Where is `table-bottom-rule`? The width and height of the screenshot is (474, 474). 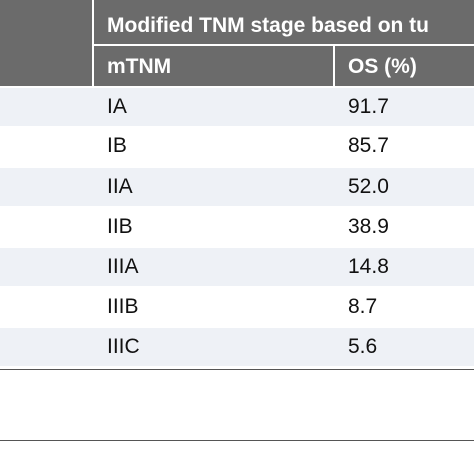
table-bottom-rule is located at coordinates (237, 369).